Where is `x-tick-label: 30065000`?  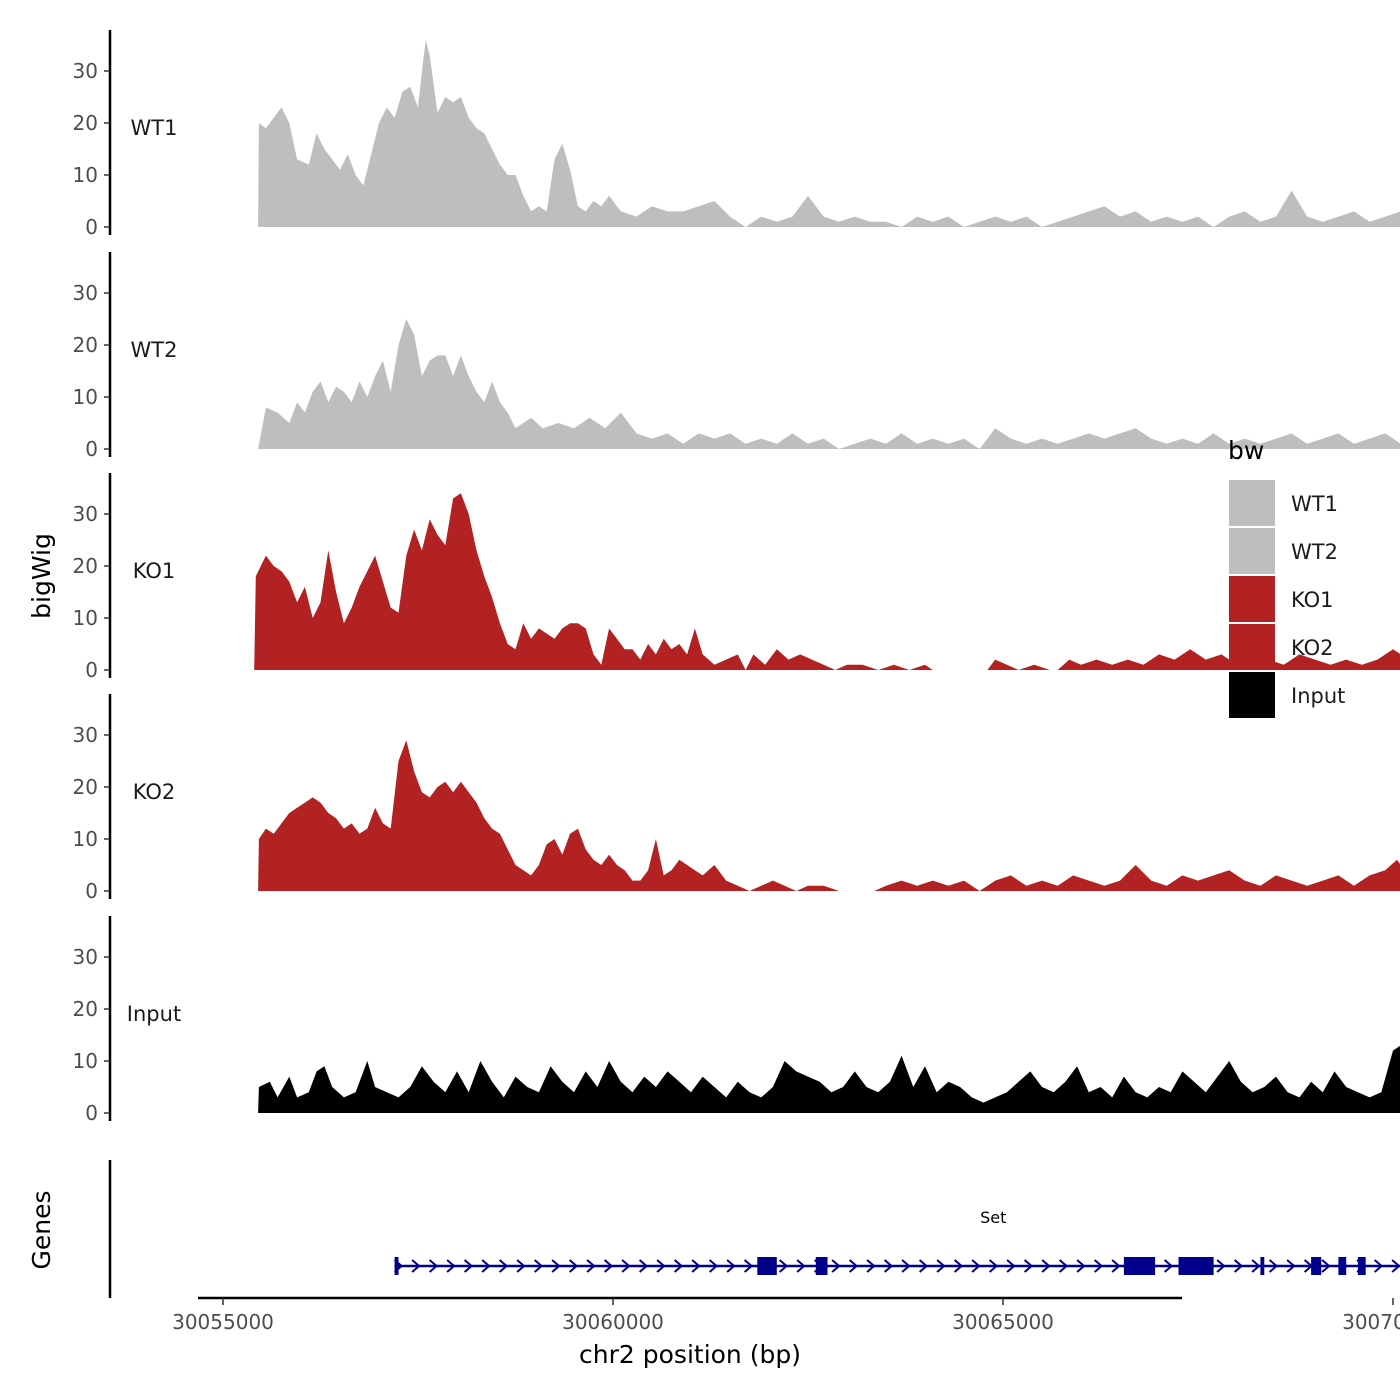
x-tick-label: 30065000 is located at coordinates (1003, 1322).